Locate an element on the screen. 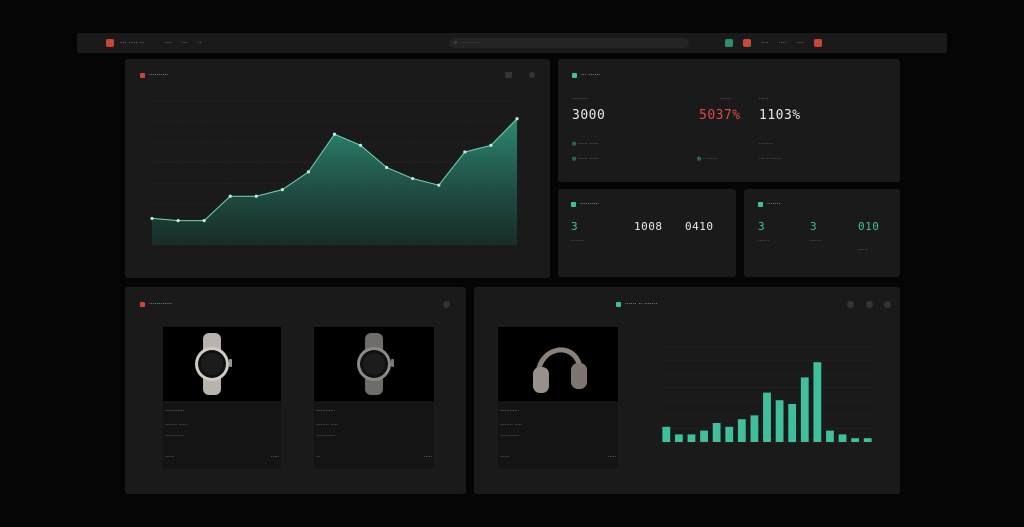  kpi-subtext: ···· ········· is located at coordinates (770, 159).